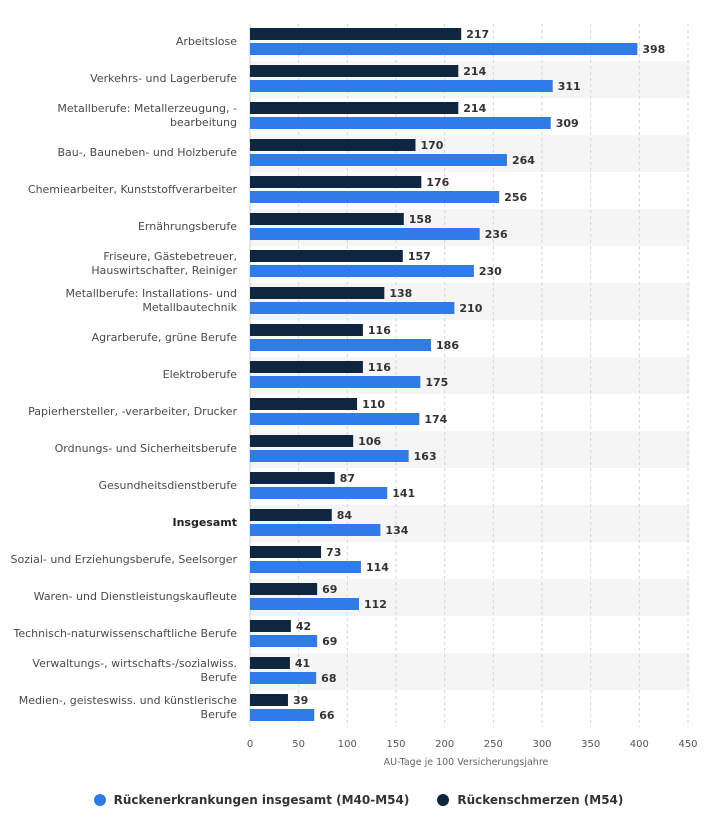  I want to click on x-tick-label: 50, so click(298, 744).